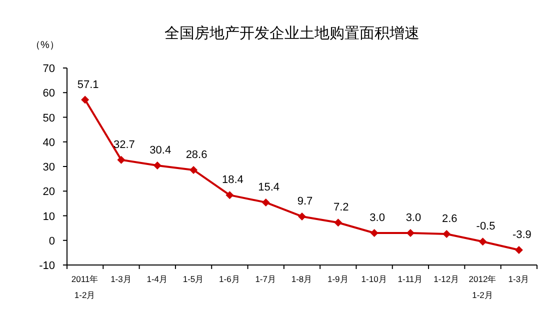  Describe the element at coordinates (48, 168) in the screenshot. I see `y-tick-label: 30` at that location.